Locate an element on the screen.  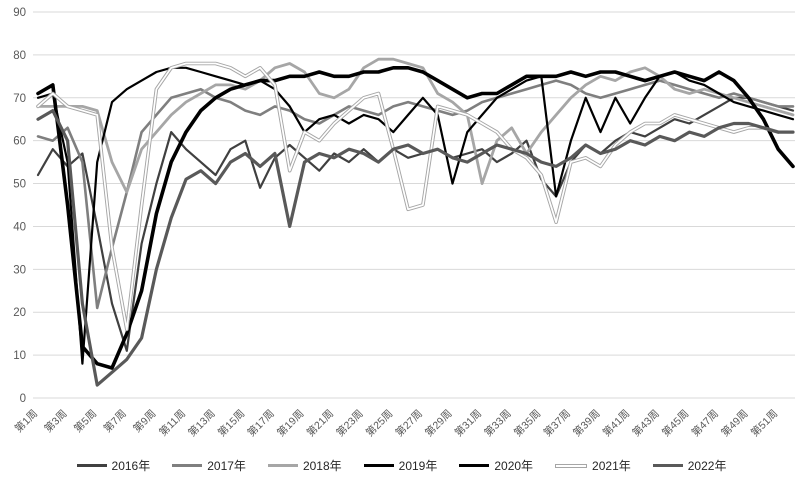
x-tick-label-week-49: 第49周 is located at coordinates (734, 423).